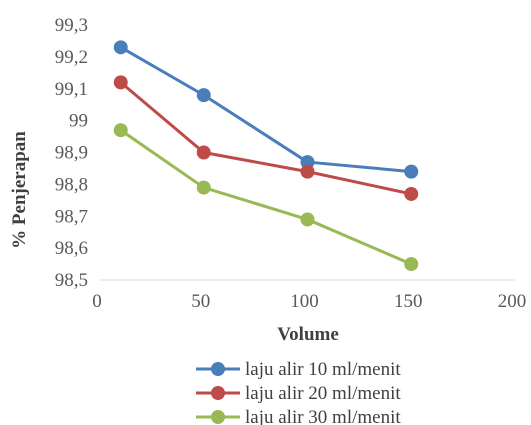  What do you see at coordinates (71, 57) in the screenshot?
I see `y-tick-label: 99,2` at bounding box center [71, 57].